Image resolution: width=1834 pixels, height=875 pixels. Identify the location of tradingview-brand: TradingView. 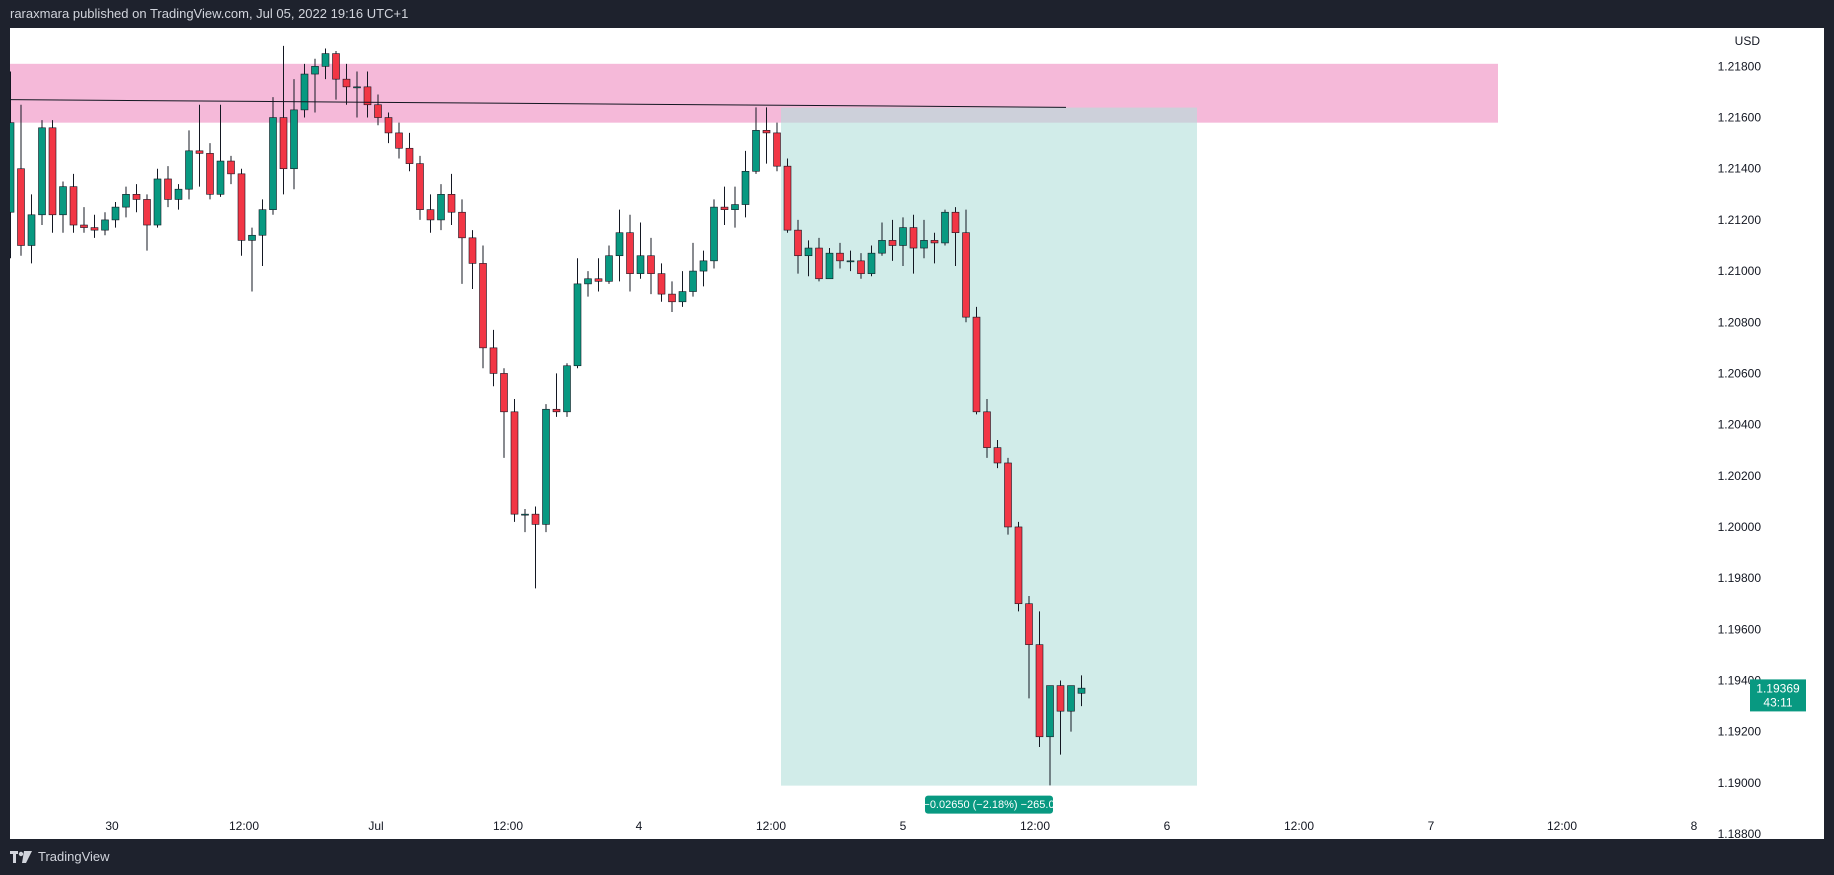
(60, 857).